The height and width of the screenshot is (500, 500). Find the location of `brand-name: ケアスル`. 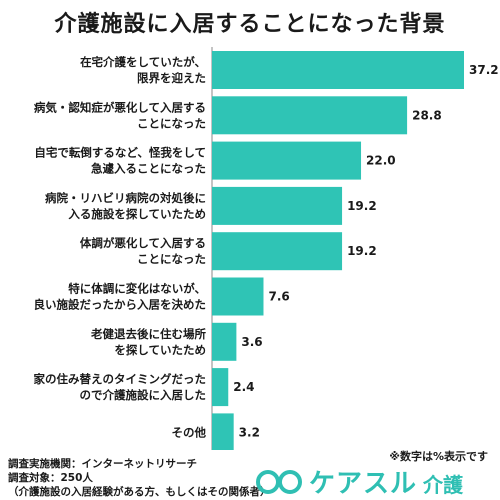

brand-name: ケアスル is located at coordinates (363, 484).